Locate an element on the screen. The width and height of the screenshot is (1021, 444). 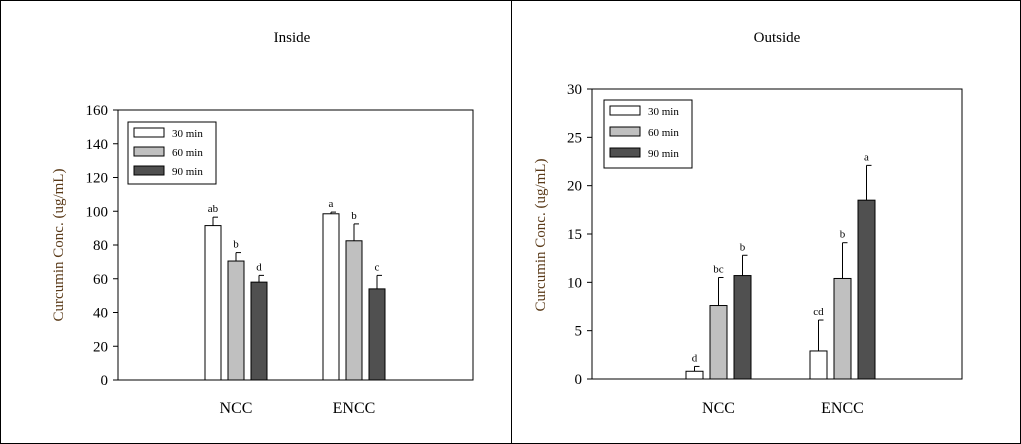
bar-outside-encc-30min is located at coordinates (818, 365).